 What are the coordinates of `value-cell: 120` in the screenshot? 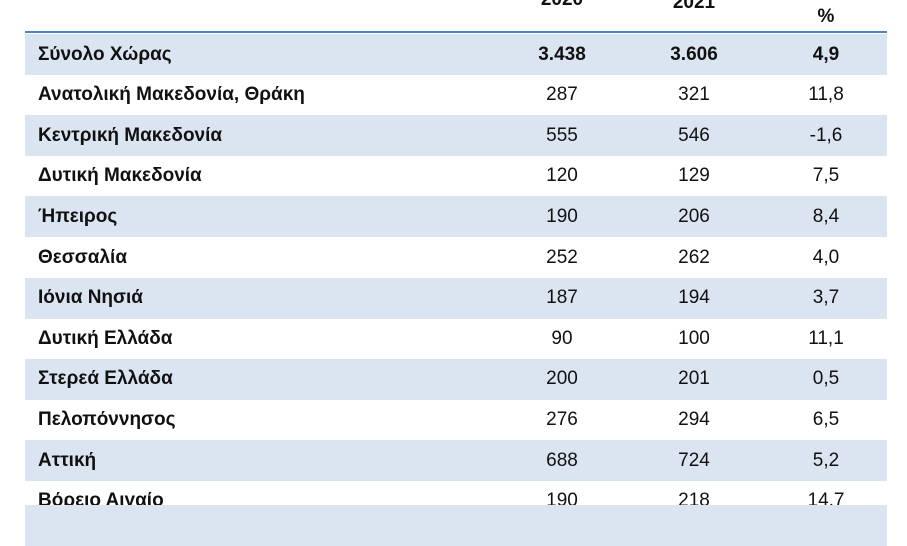 It's located at (562, 176).